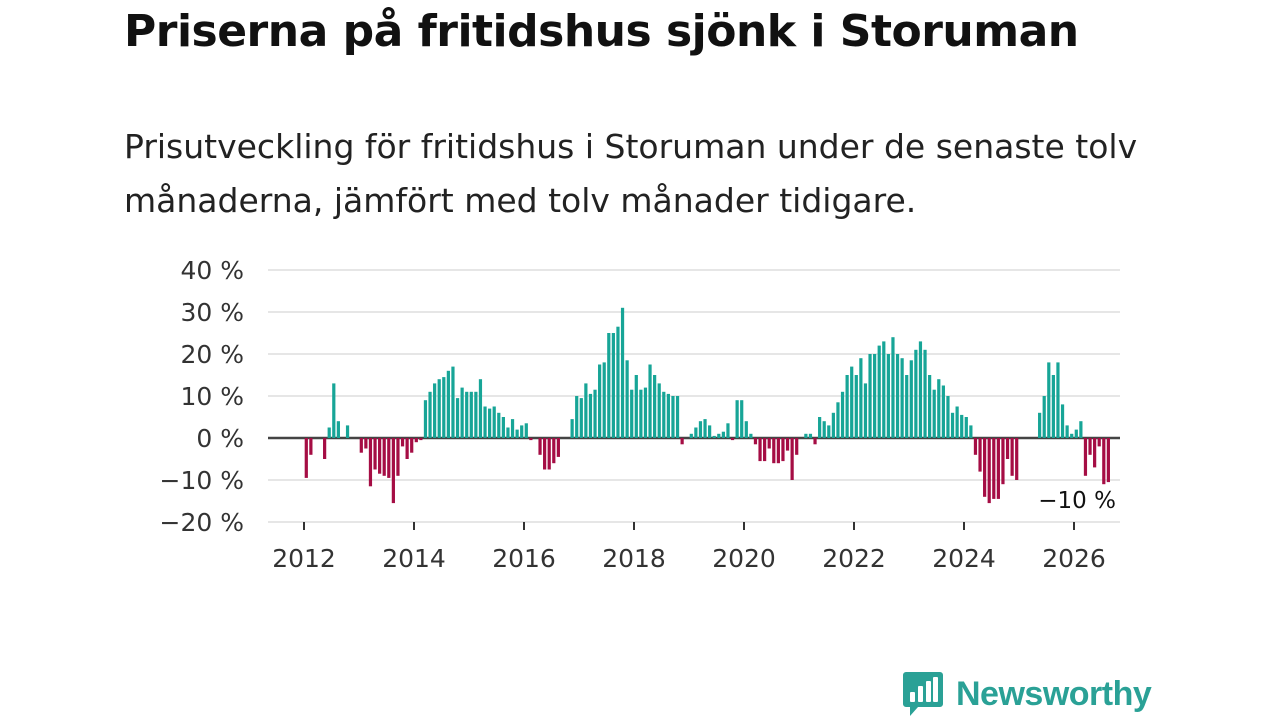 The width and height of the screenshot is (1280, 720). What do you see at coordinates (414, 558) in the screenshot?
I see `x-tick-label: 2014` at bounding box center [414, 558].